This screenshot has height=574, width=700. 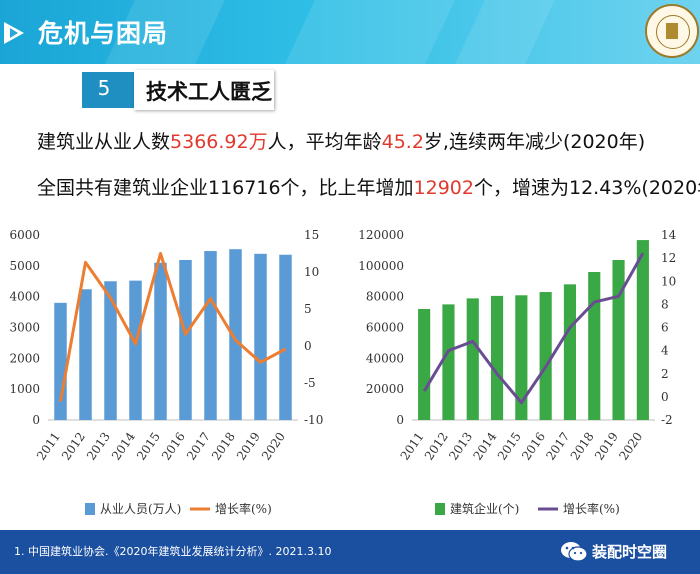 What do you see at coordinates (385, 328) in the screenshot?
I see `y-axis-left-tick: 60000` at bounding box center [385, 328].